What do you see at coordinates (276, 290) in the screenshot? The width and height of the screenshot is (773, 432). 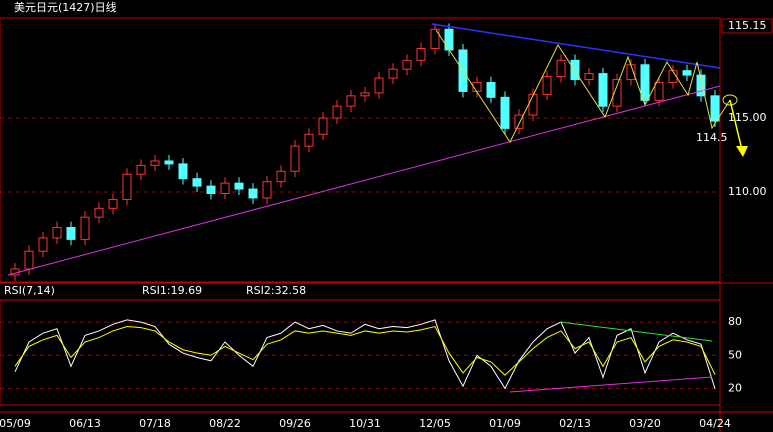 I see `legend-entry: RSI2:32.58` at bounding box center [276, 290].